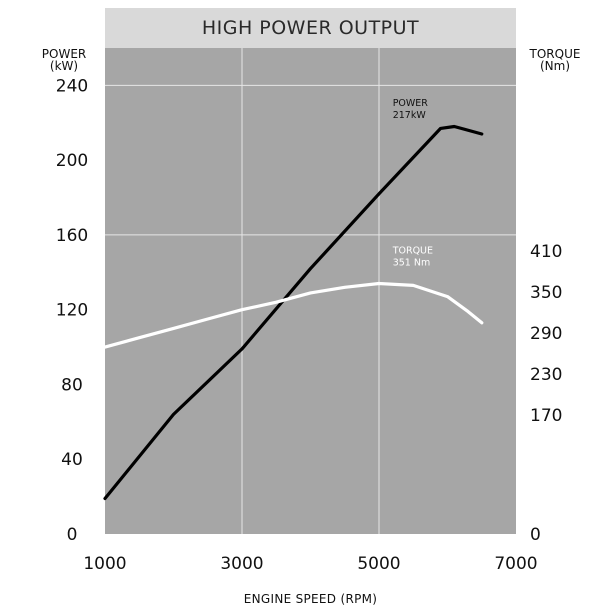 The height and width of the screenshot is (610, 594). Describe the element at coordinates (412, 263) in the screenshot. I see `annotation-torque-value: 351 Nm` at that location.